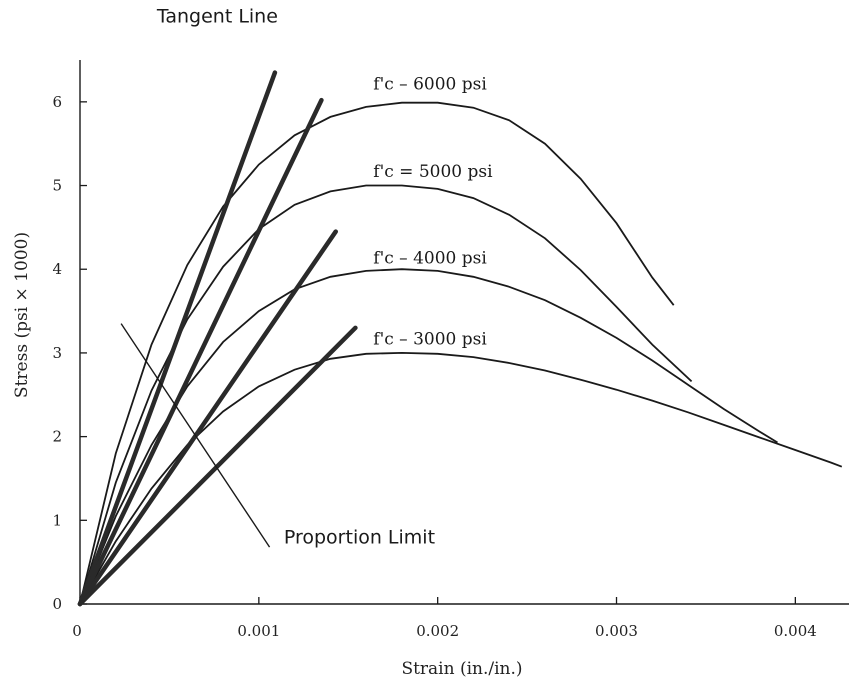  I want to click on x-tick-label: 0.003, so click(616, 631).